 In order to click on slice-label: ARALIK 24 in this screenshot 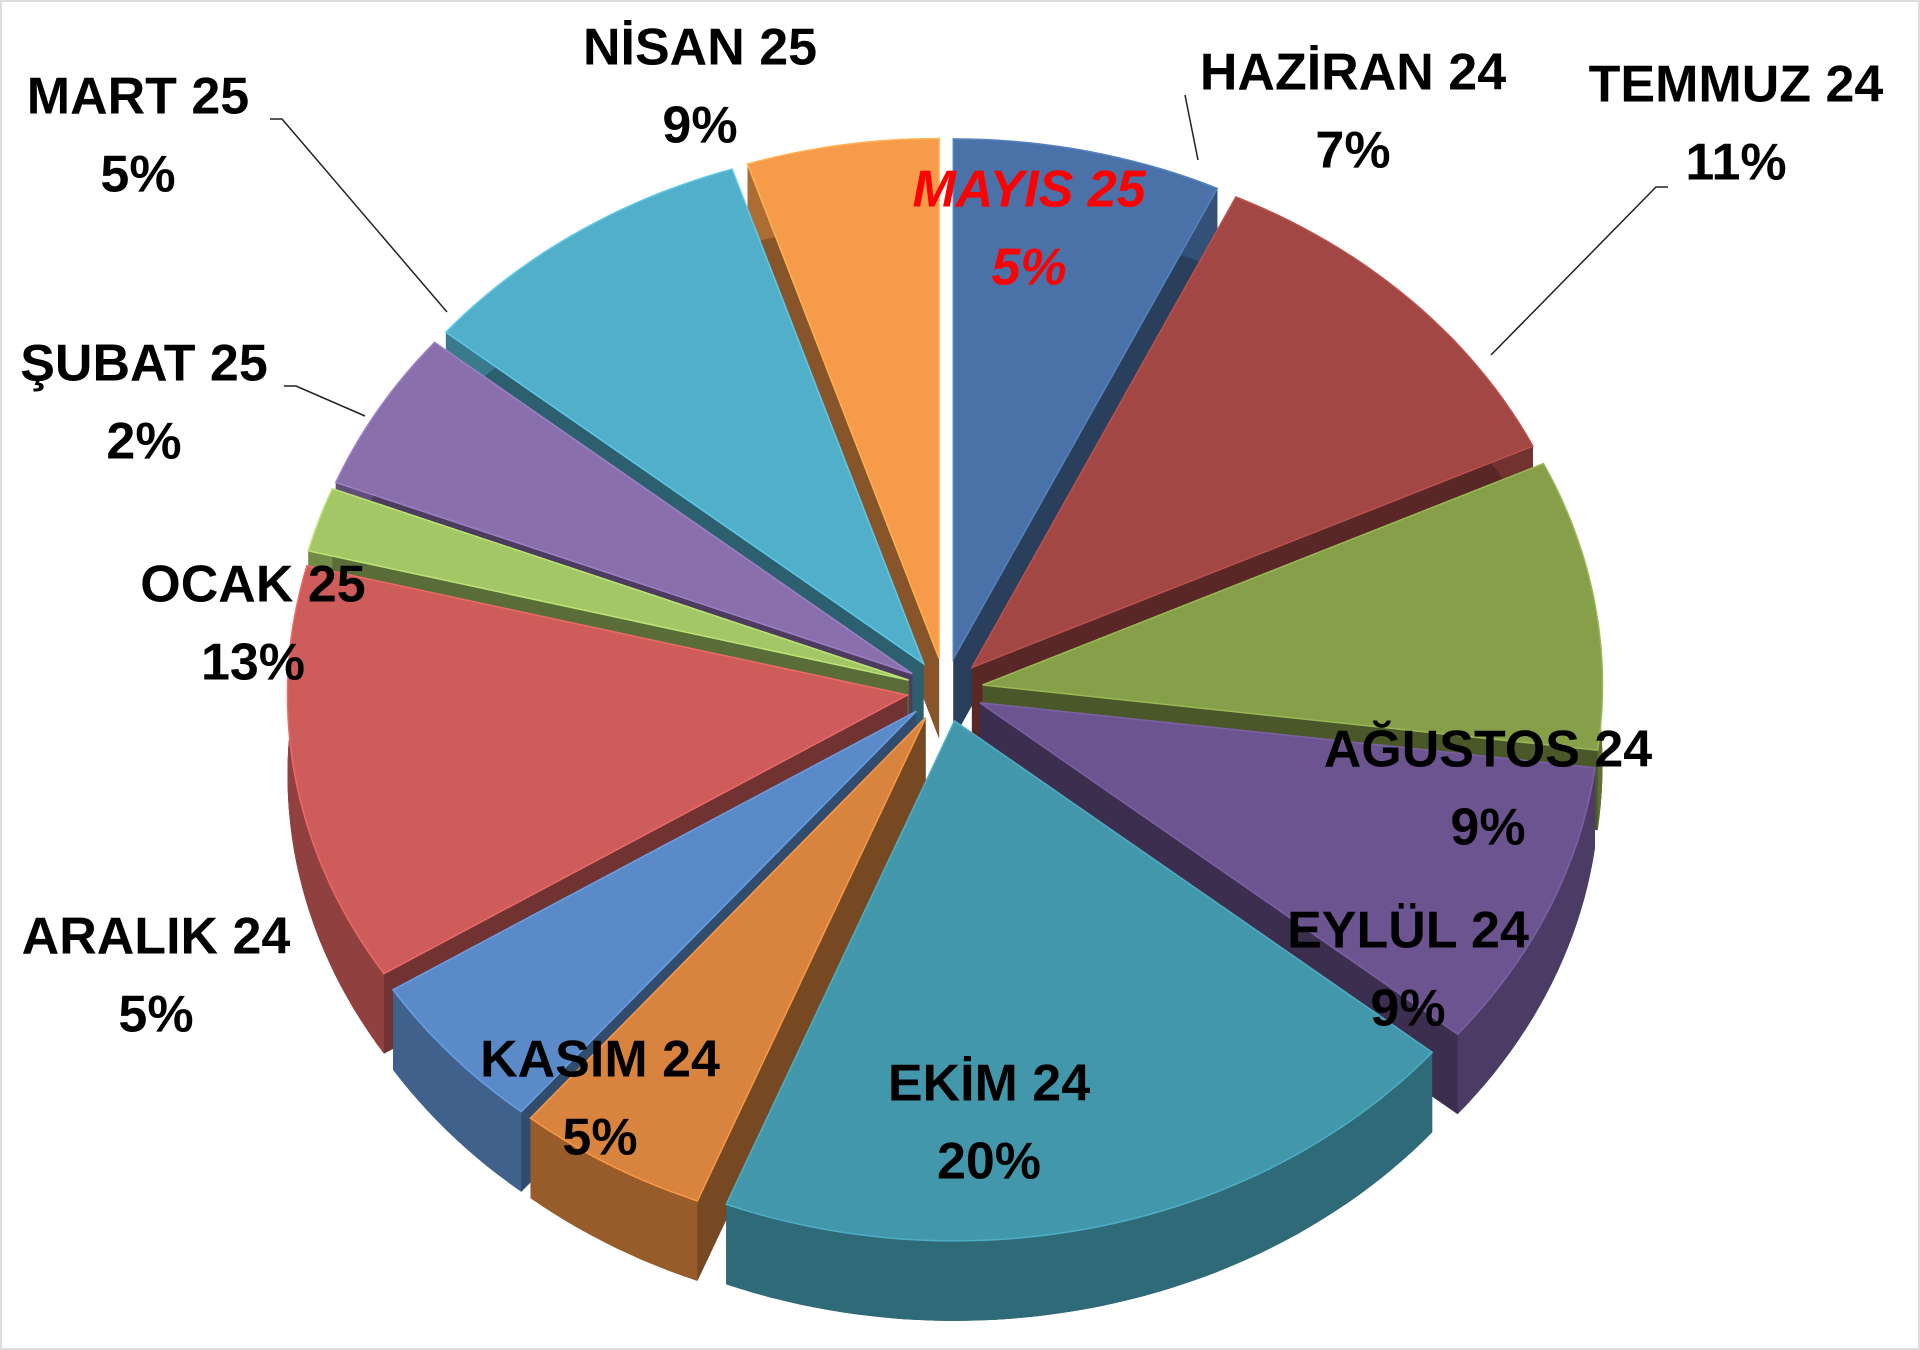, I will do `click(156, 937)`.